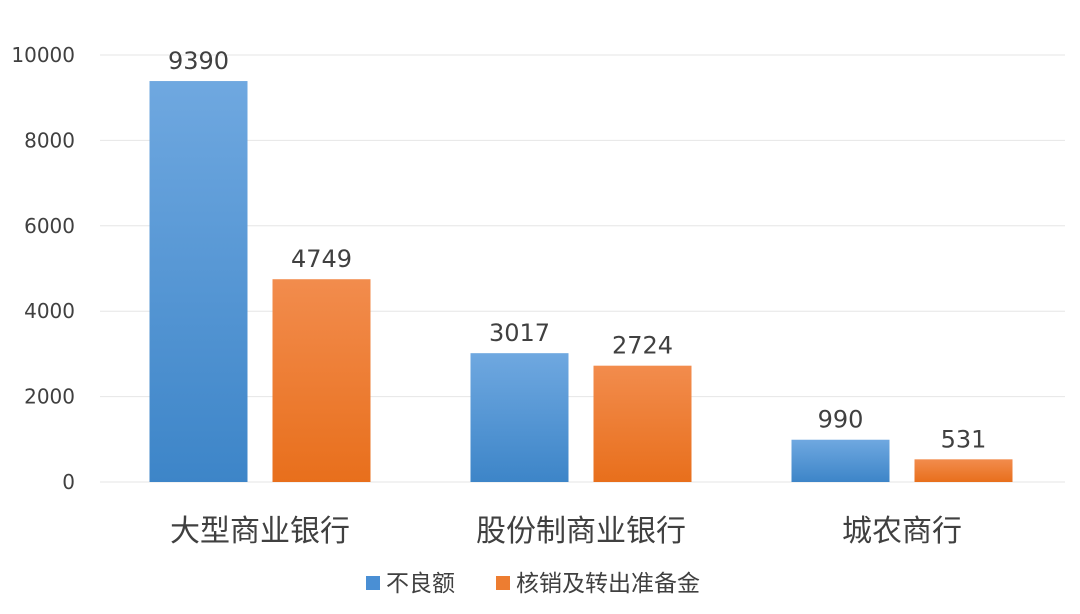 Image resolution: width=1080 pixels, height=614 pixels. Describe the element at coordinates (198, 61) in the screenshot. I see `data-label-npl-0: 9390` at that location.